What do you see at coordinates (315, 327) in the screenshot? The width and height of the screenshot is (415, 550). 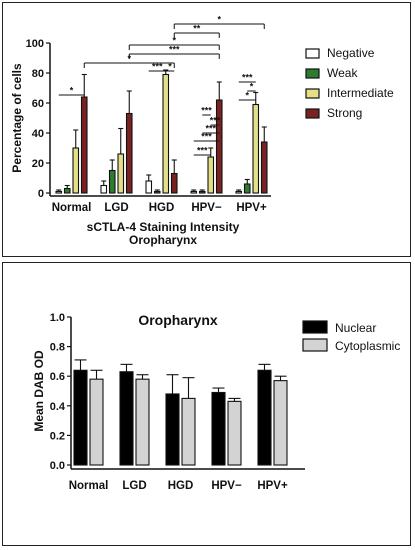 I see `legend-swatch-Nuclear` at bounding box center [315, 327].